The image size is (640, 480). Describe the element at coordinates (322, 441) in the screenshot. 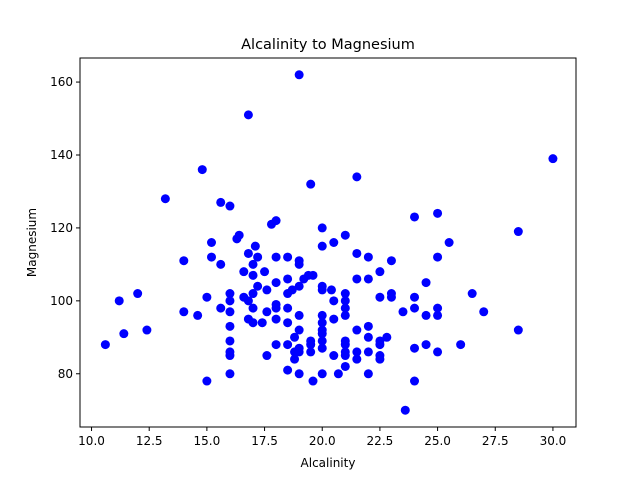

I see `x-tick-label: 20.0` at that location.